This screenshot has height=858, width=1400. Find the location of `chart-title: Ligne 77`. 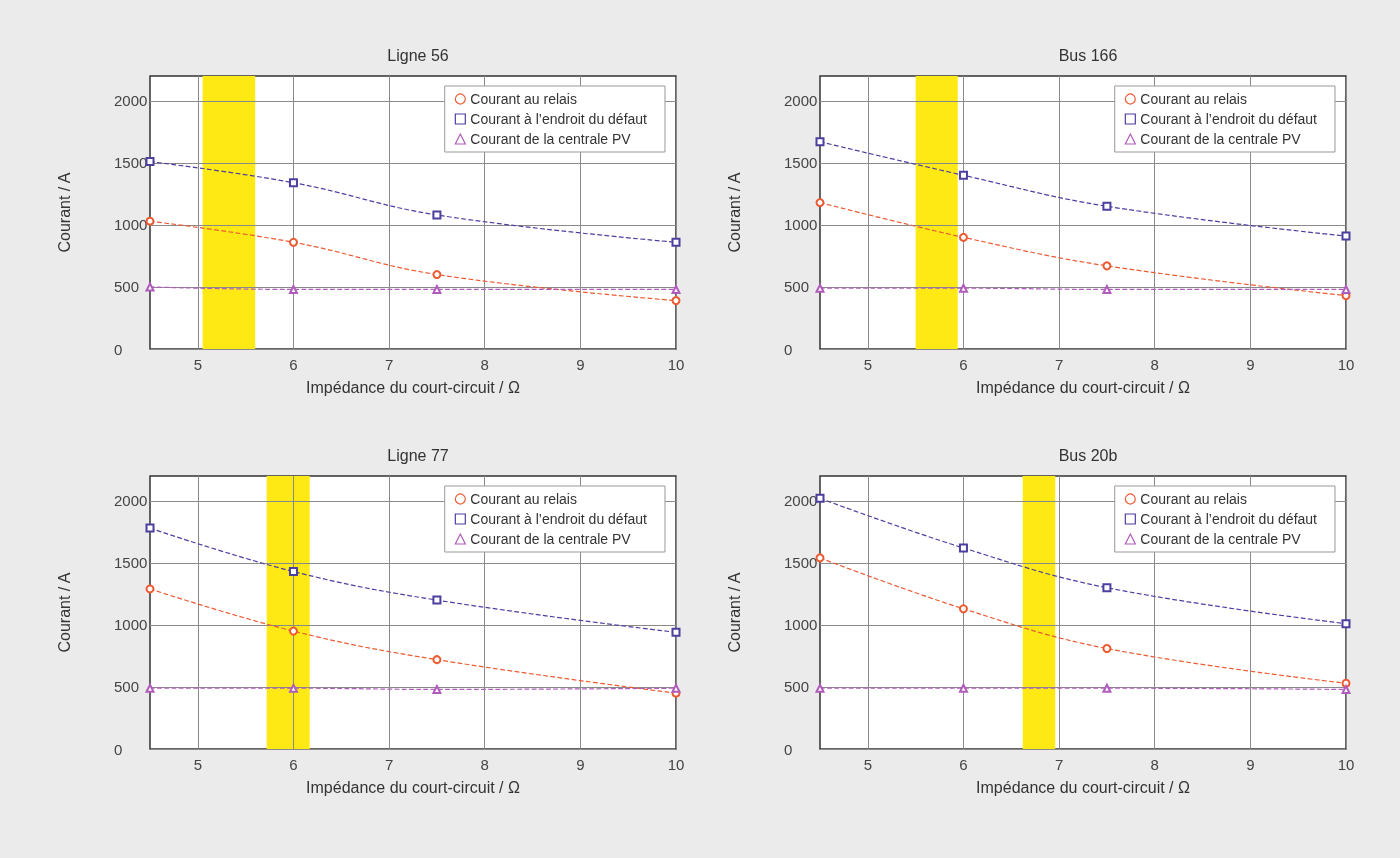

chart-title: Ligne 77 is located at coordinates (418, 455).